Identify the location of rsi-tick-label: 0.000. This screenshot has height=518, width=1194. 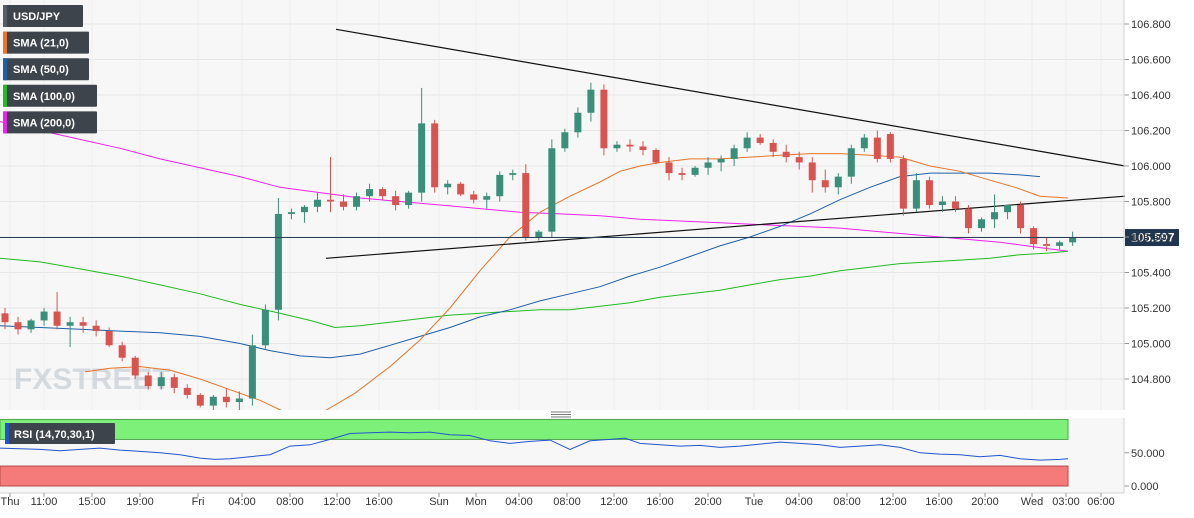
(1145, 487).